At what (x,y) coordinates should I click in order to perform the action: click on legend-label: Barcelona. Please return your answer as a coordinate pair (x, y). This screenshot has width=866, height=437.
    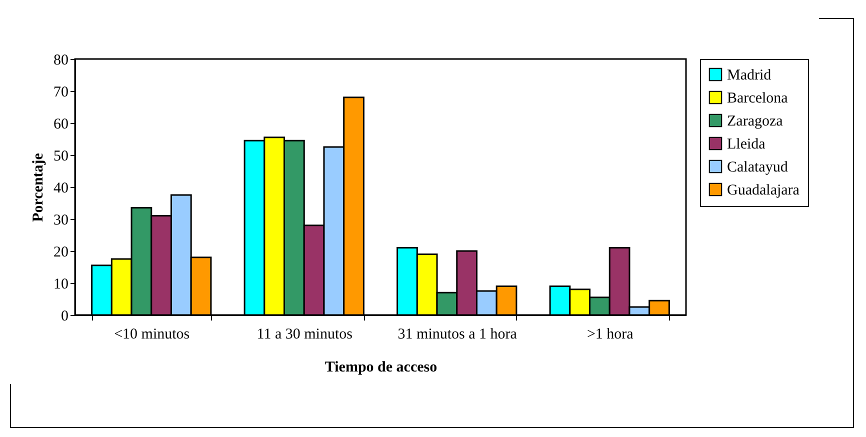
    Looking at the image, I should click on (757, 98).